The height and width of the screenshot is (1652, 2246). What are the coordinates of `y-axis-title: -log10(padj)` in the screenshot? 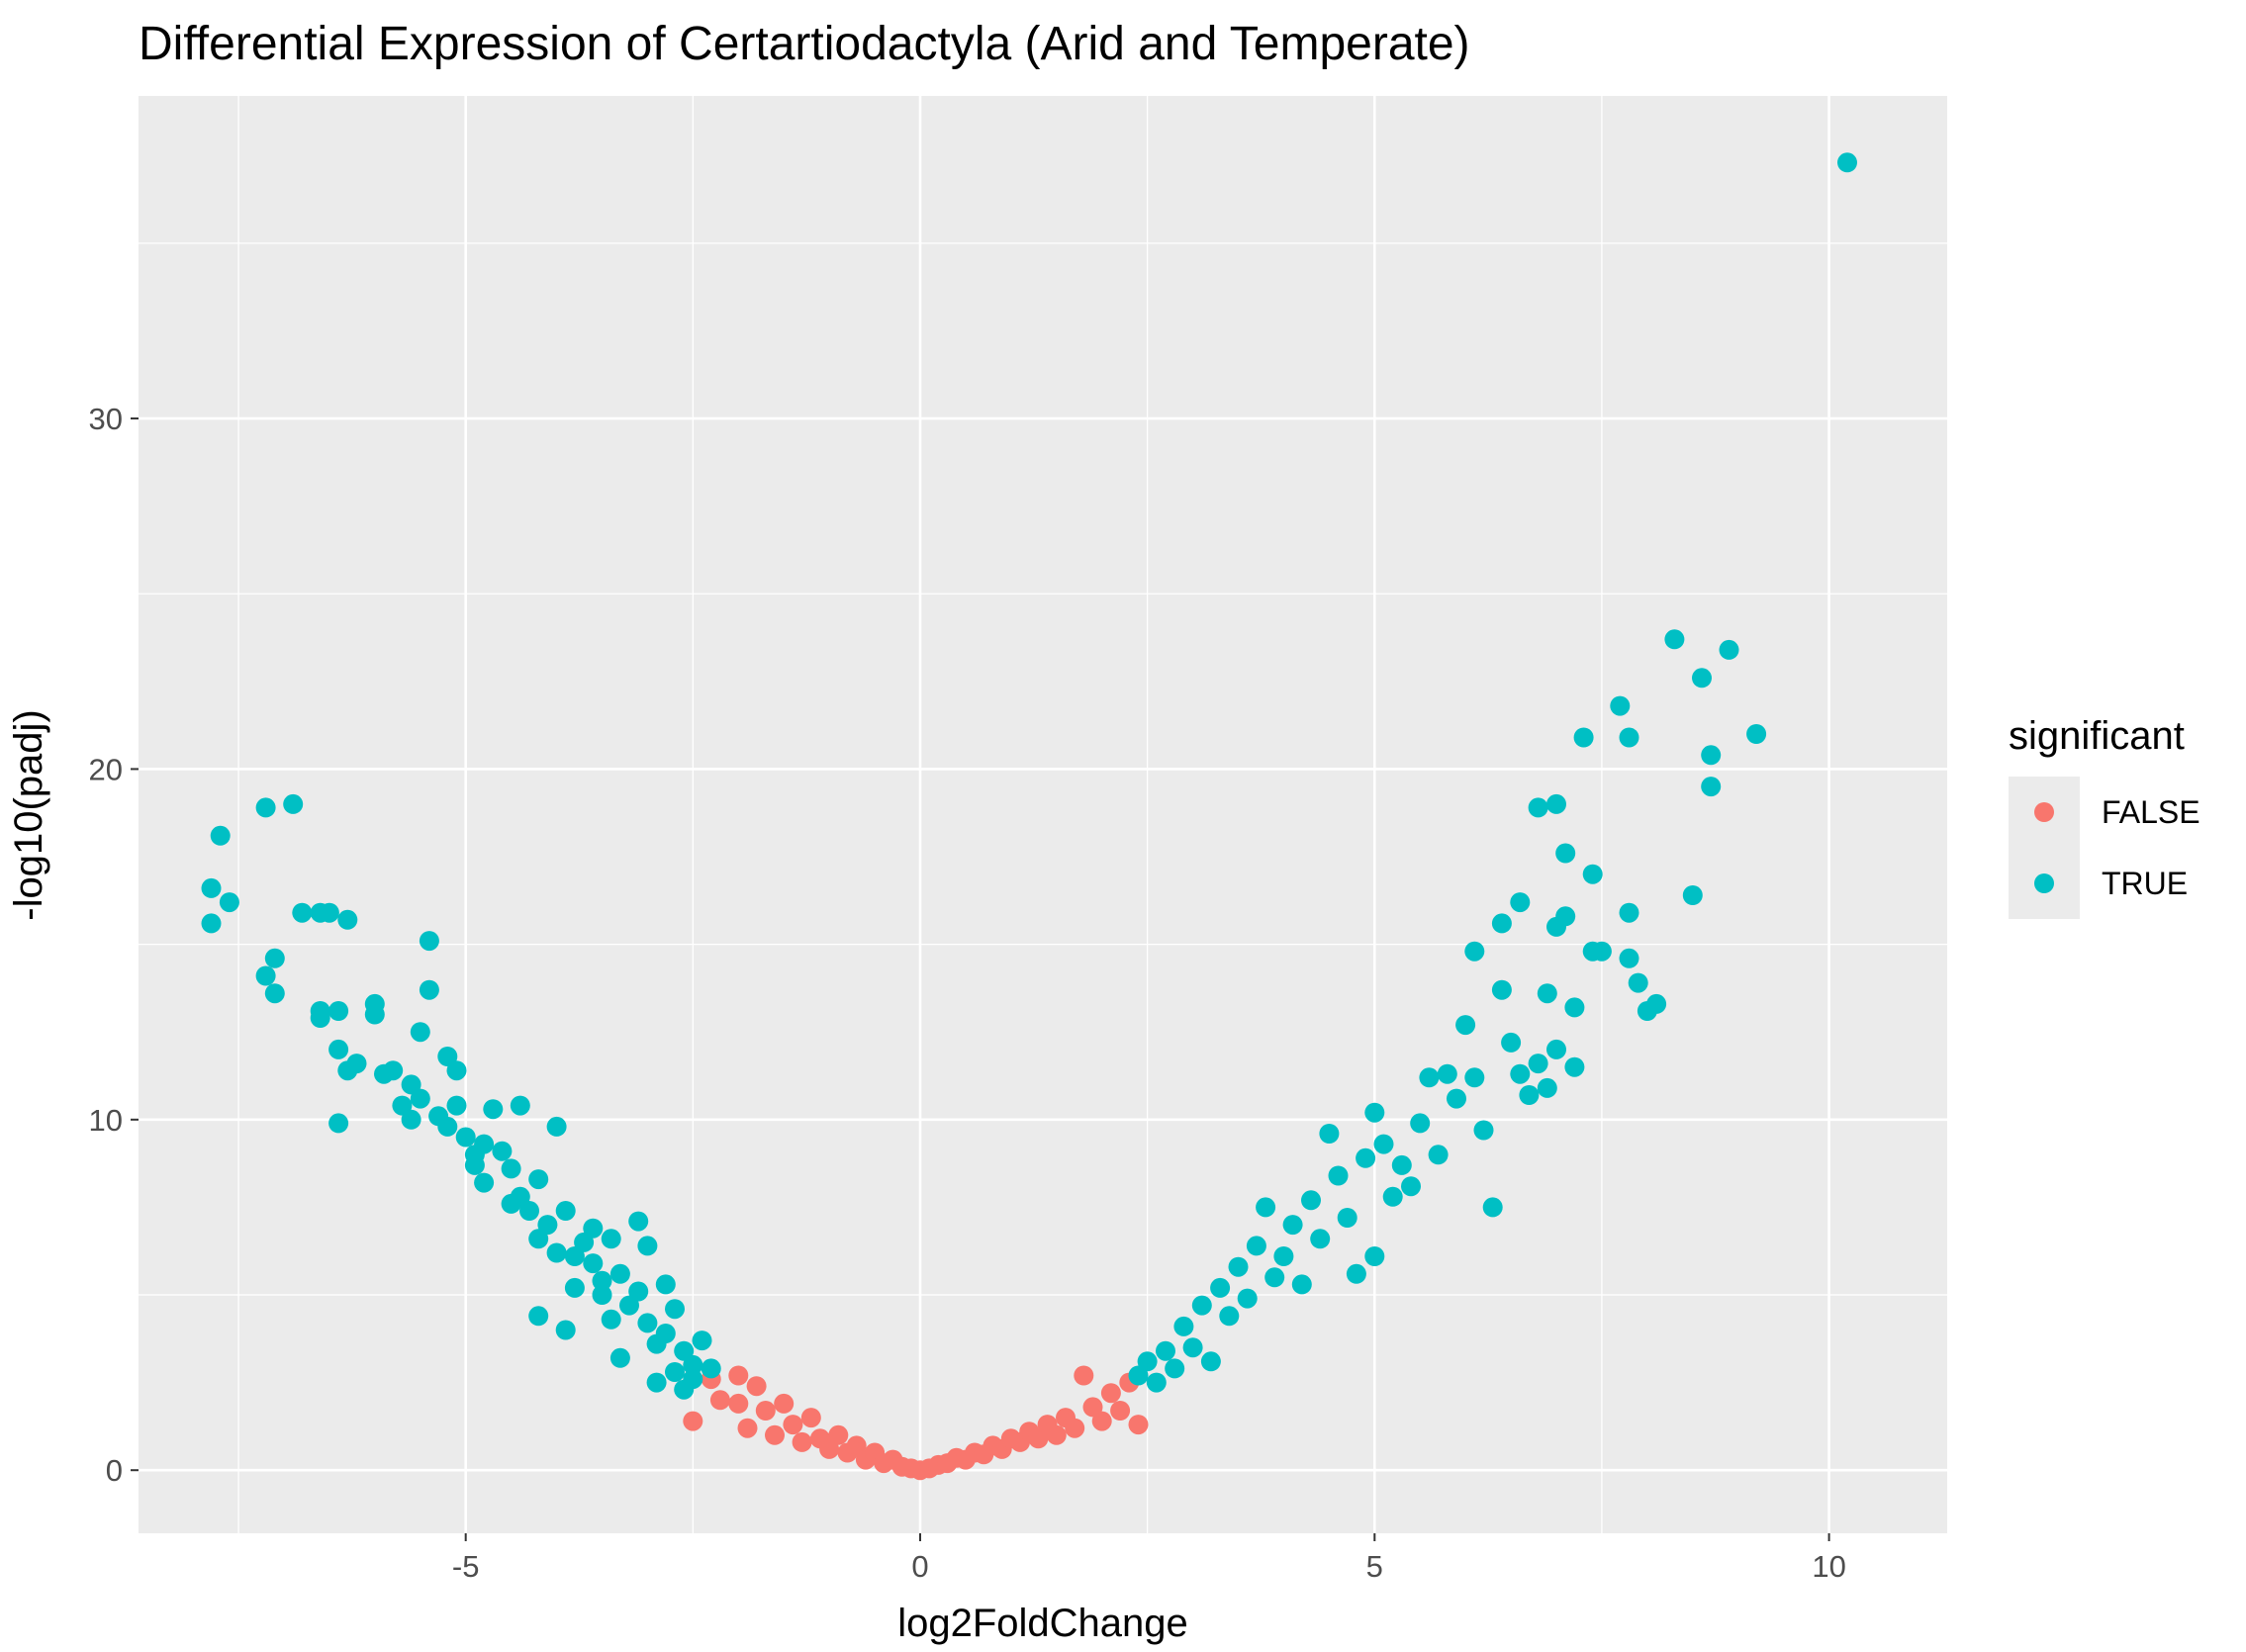 It's located at (28, 815).